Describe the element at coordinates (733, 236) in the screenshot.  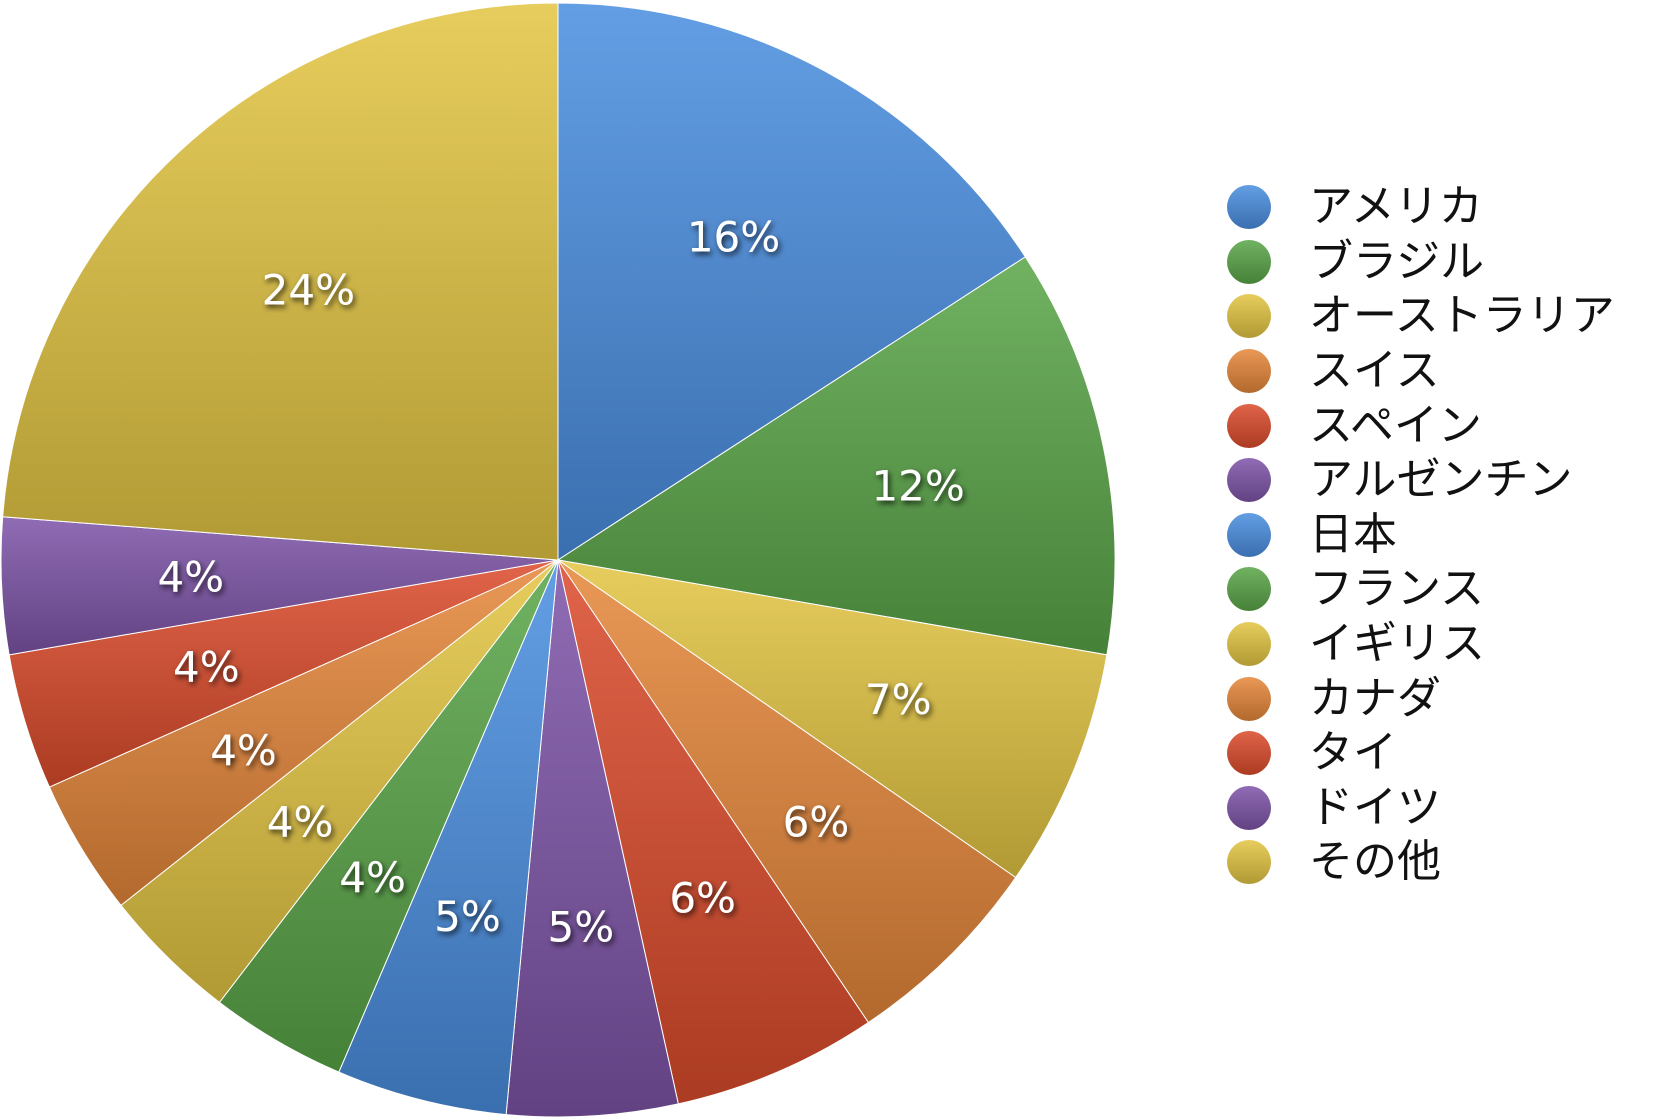
I see `pie-data-label: 16%` at that location.